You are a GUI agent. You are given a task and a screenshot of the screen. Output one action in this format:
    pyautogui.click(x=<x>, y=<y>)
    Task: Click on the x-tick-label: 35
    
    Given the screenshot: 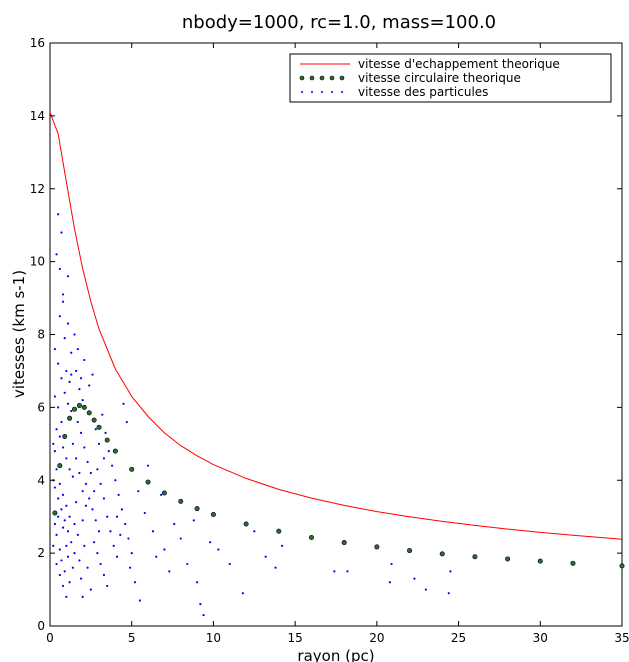 What is the action you would take?
    pyautogui.click(x=621, y=638)
    